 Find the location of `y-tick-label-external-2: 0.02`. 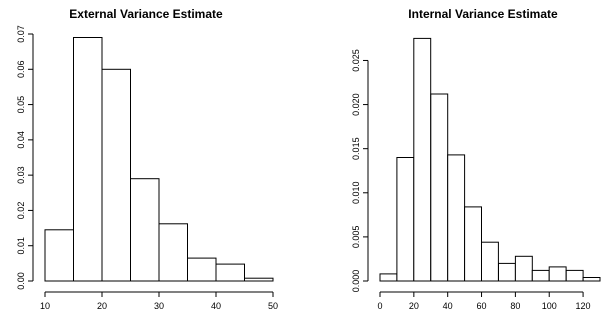

y-tick-label-external-2: 0.02 is located at coordinates (21, 211).